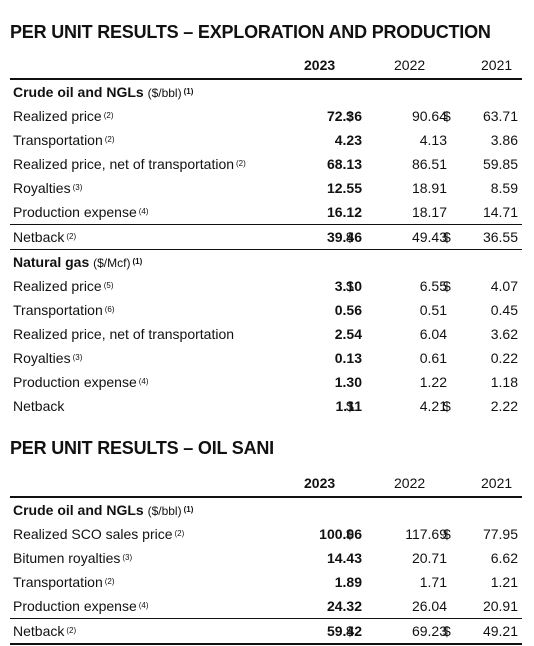 The width and height of the screenshot is (534, 646). I want to click on value-2023: 12.55, so click(344, 188).